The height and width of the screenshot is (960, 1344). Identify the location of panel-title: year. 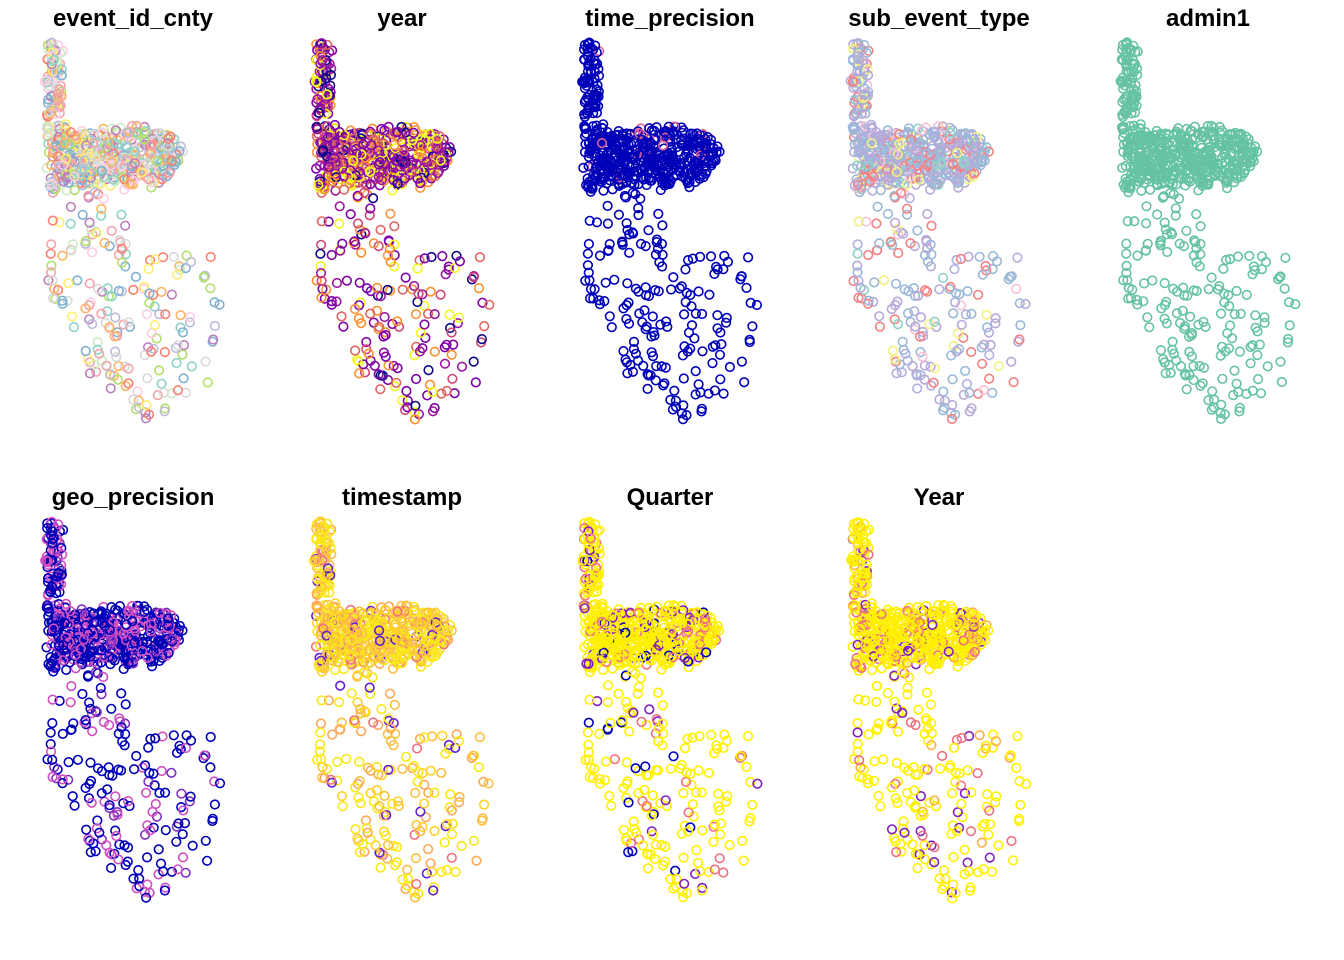
(401, 18).